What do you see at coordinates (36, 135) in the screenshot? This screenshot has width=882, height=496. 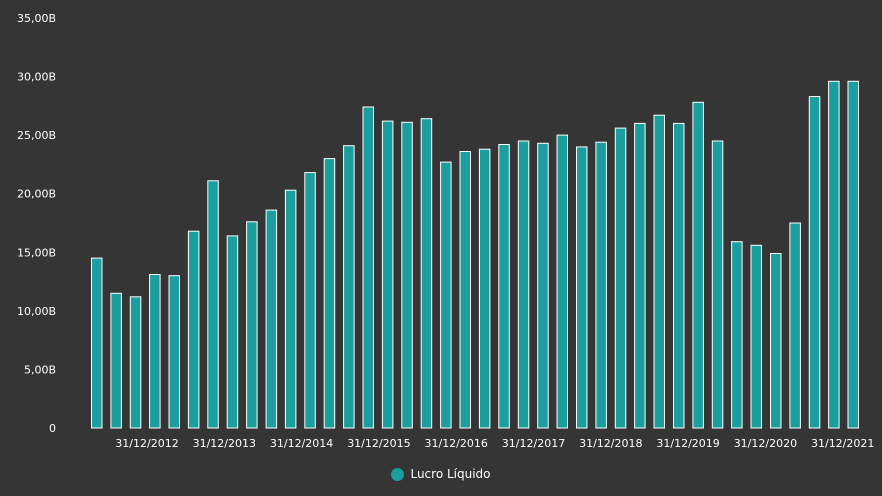 I see `y-tick-label: 25,00B` at bounding box center [36, 135].